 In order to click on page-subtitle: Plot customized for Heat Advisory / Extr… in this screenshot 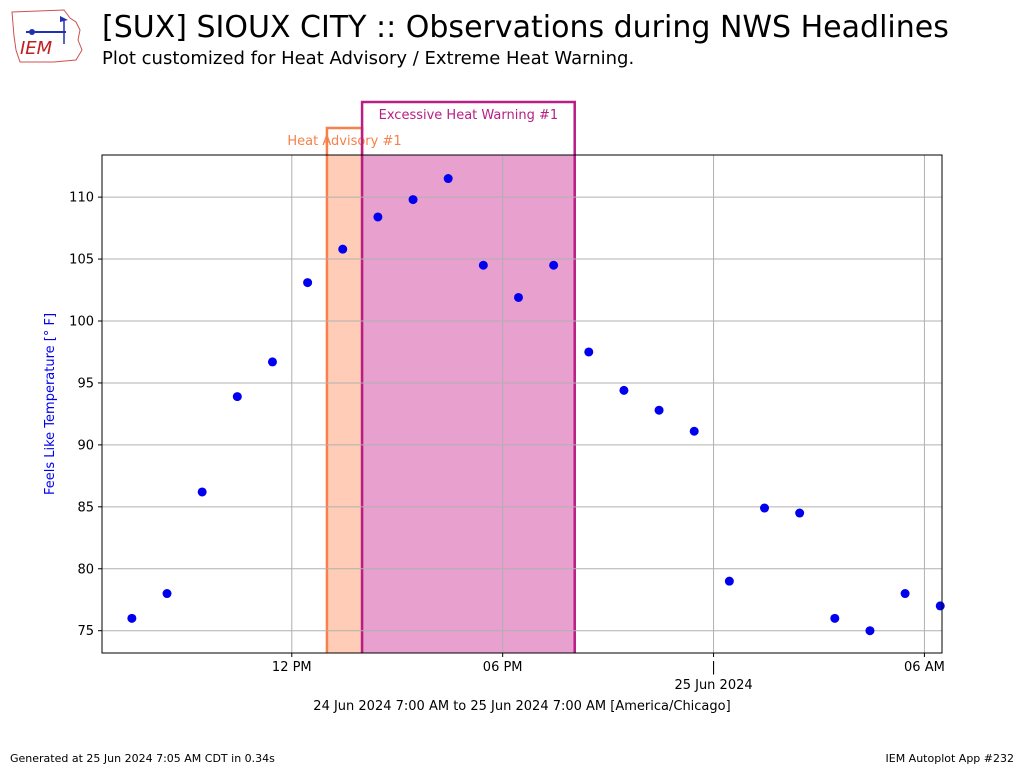, I will do `click(368, 58)`.